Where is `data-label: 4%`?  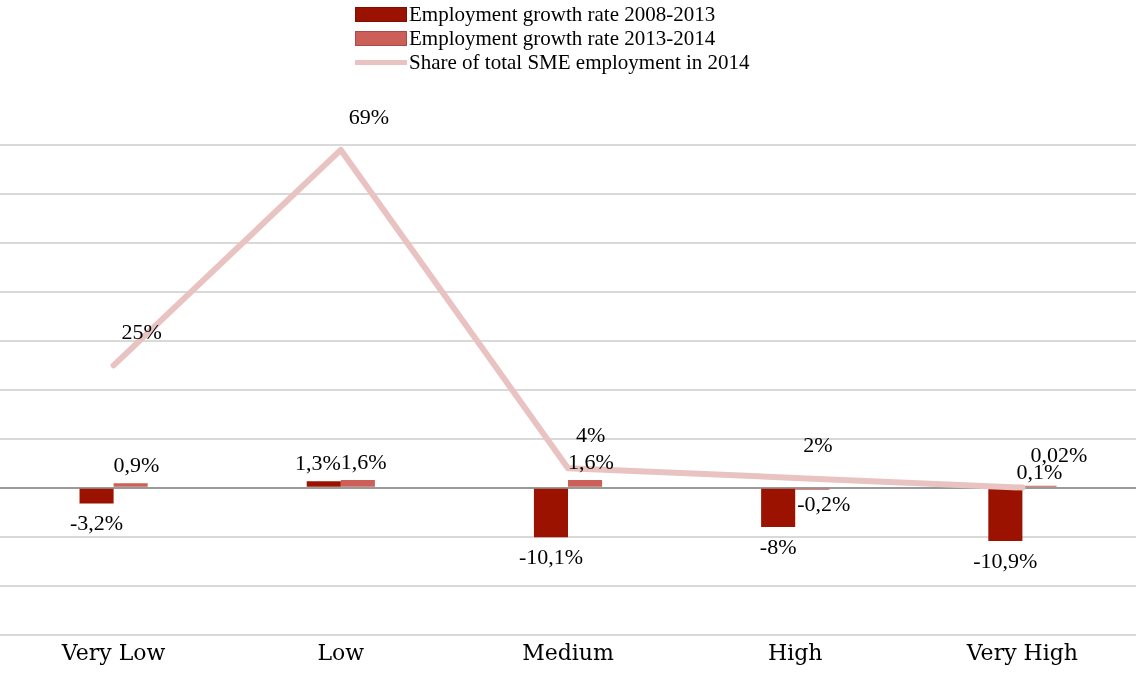 data-label: 4% is located at coordinates (591, 435).